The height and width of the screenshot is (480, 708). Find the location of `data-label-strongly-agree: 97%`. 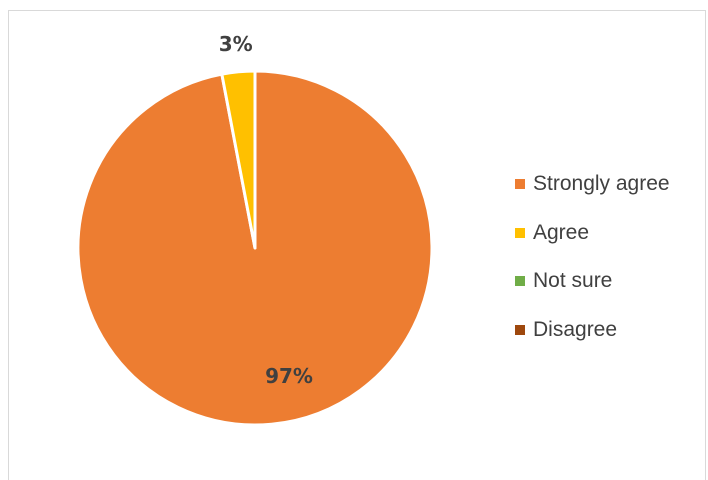

data-label-strongly-agree: 97% is located at coordinates (289, 376).